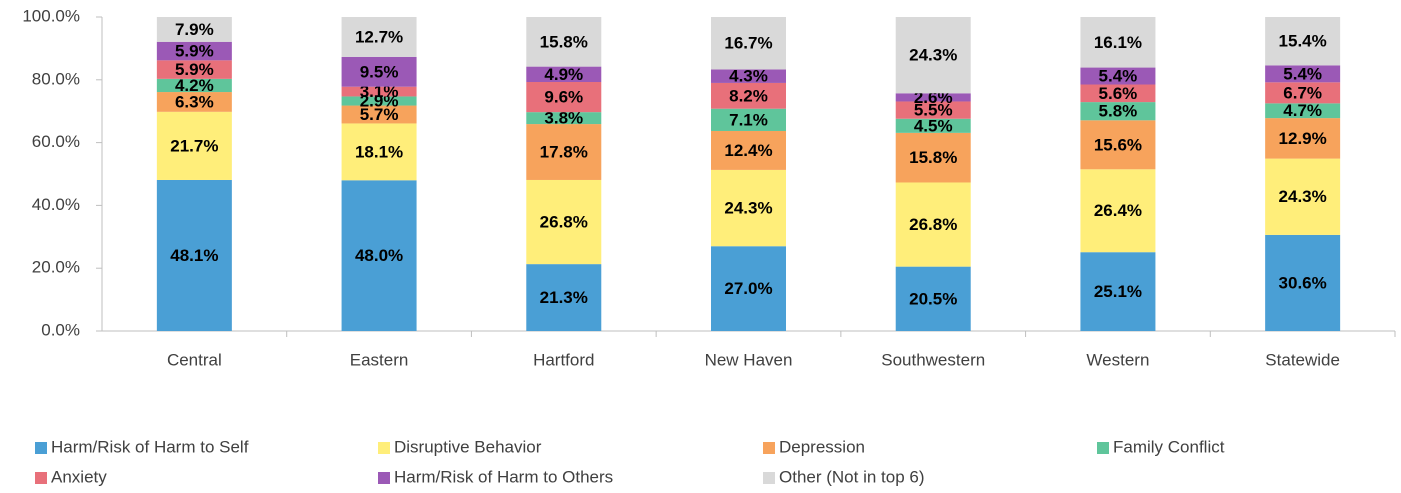 This screenshot has height=493, width=1401. What do you see at coordinates (60, 329) in the screenshot?
I see `y-tick-label: 0.0%` at bounding box center [60, 329].